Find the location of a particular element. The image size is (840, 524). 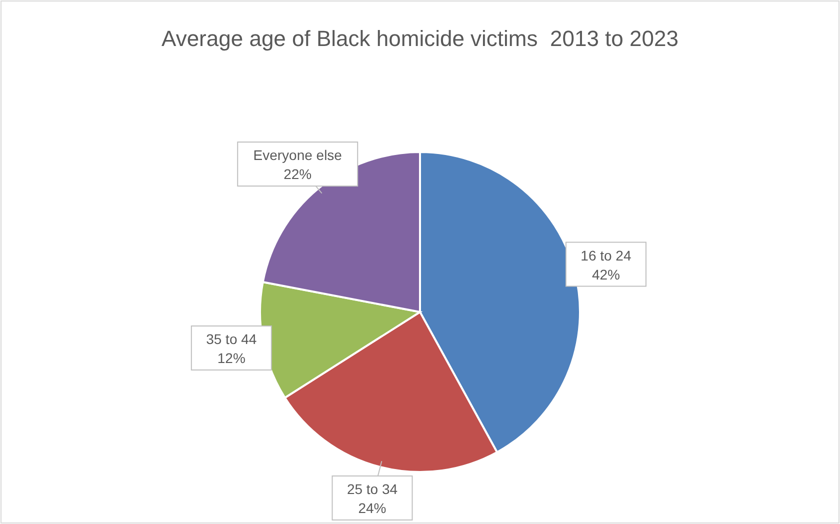

data-label: 24% is located at coordinates (372, 508).